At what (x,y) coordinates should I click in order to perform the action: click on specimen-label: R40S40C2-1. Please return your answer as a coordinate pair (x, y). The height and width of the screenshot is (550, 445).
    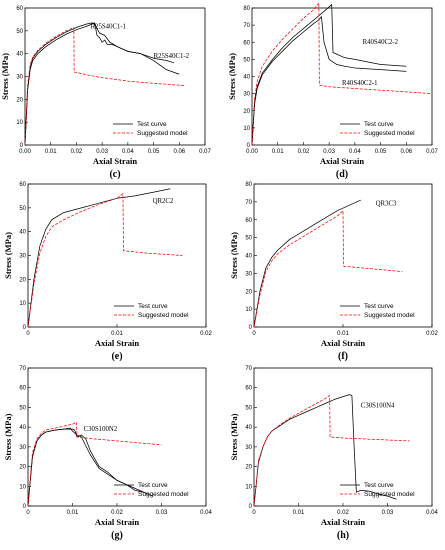
    Looking at the image, I should click on (360, 83).